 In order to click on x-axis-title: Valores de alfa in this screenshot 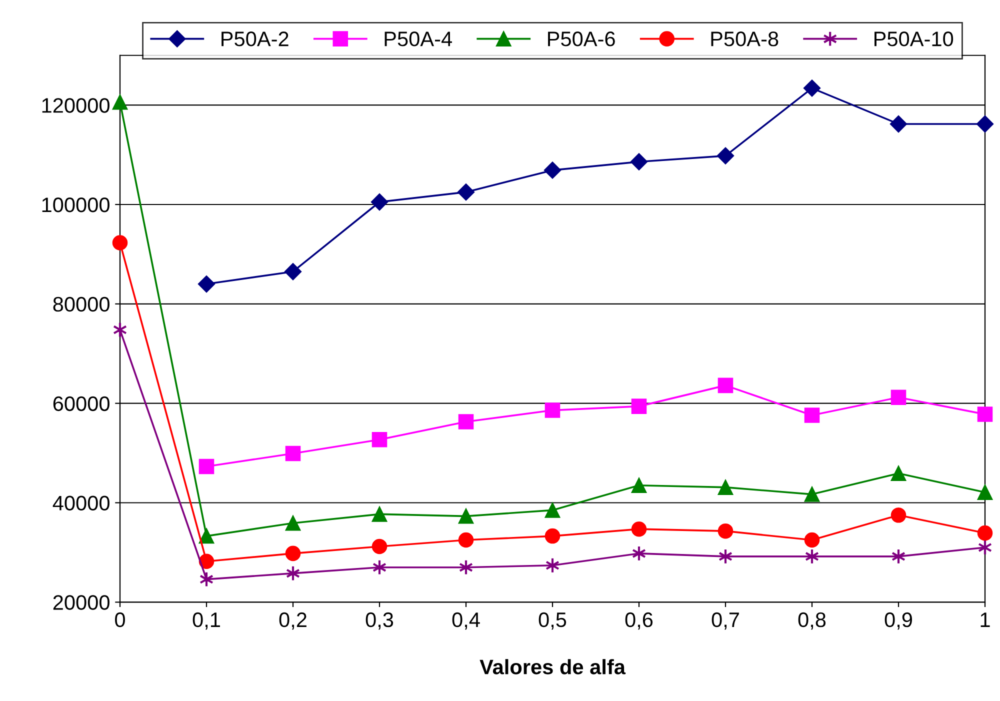, I will do `click(553, 666)`.